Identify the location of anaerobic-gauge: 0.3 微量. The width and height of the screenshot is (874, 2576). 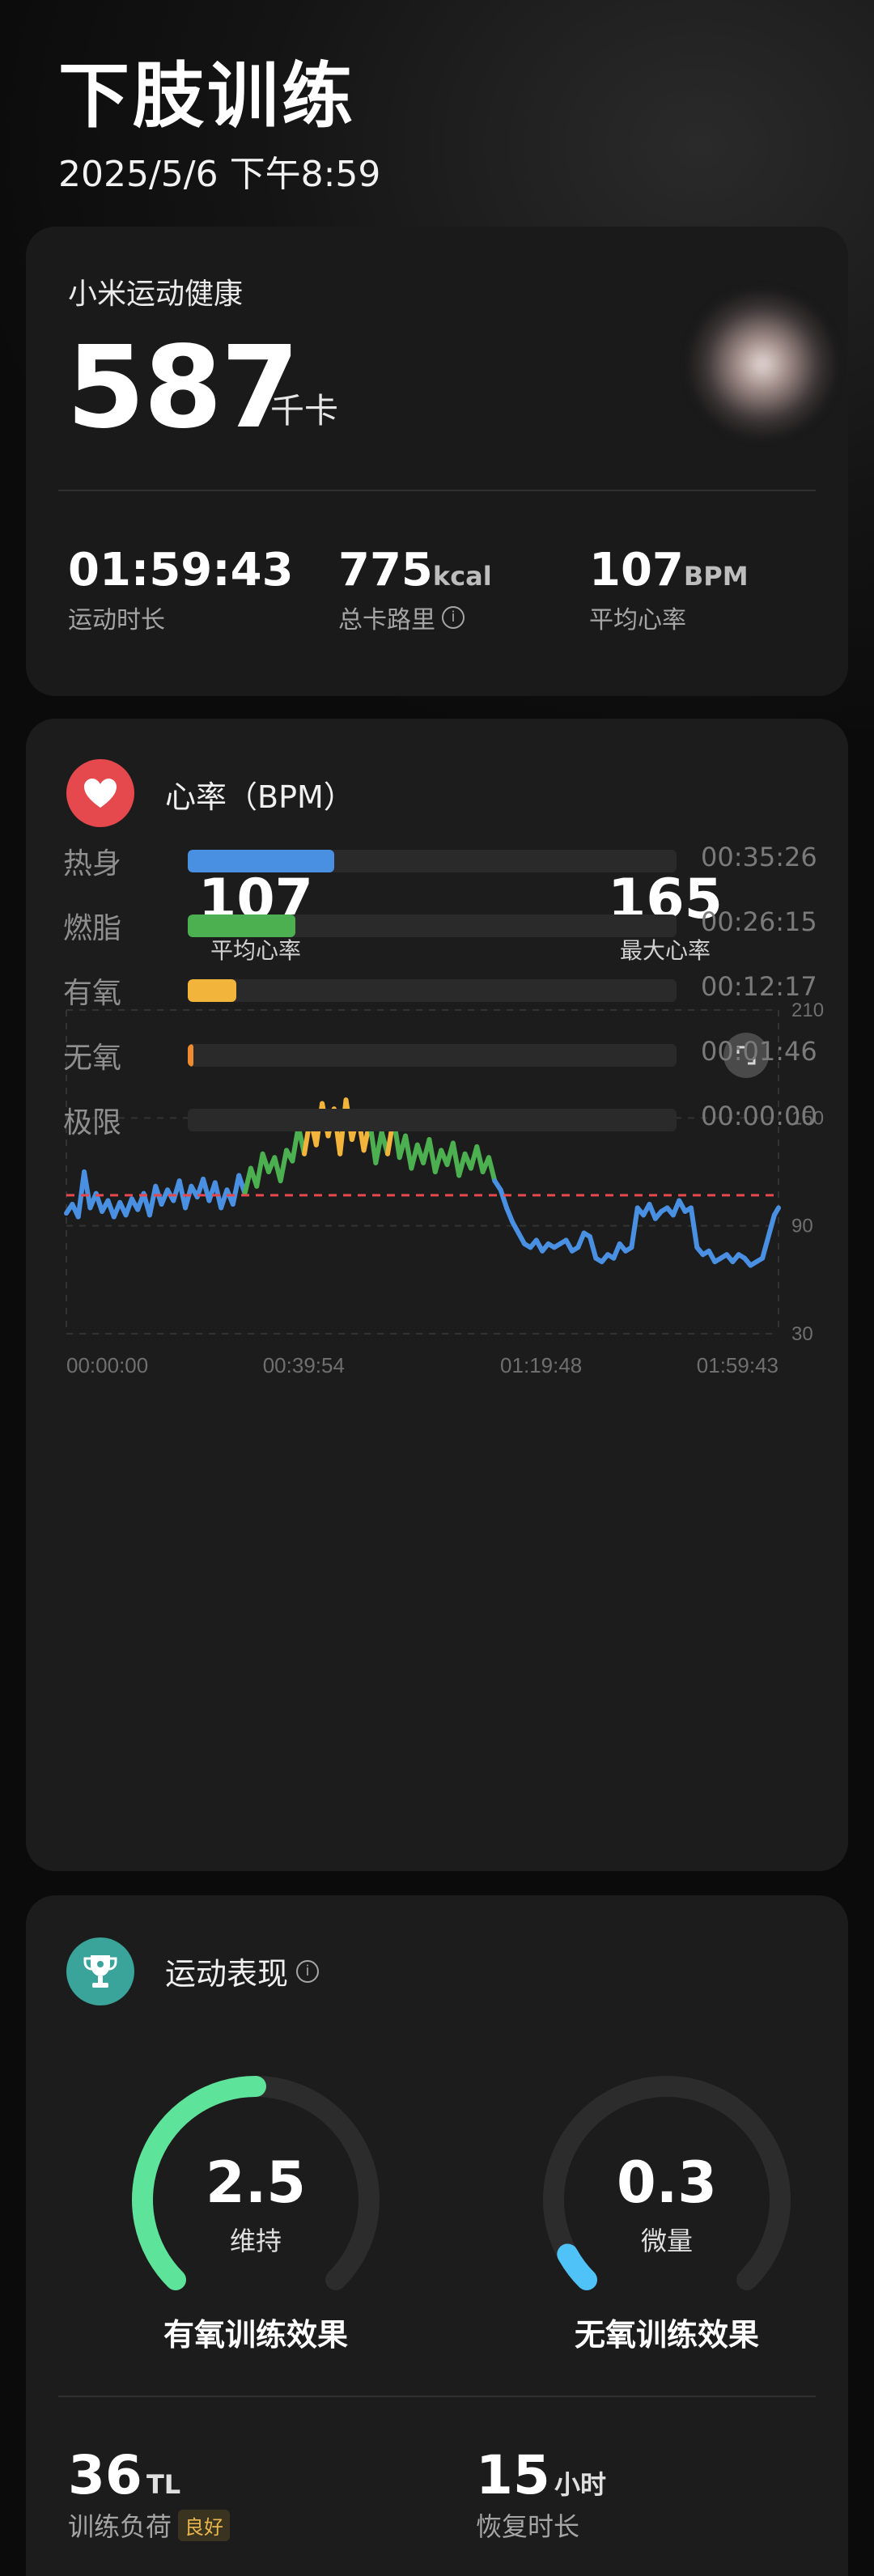
(666, 2199).